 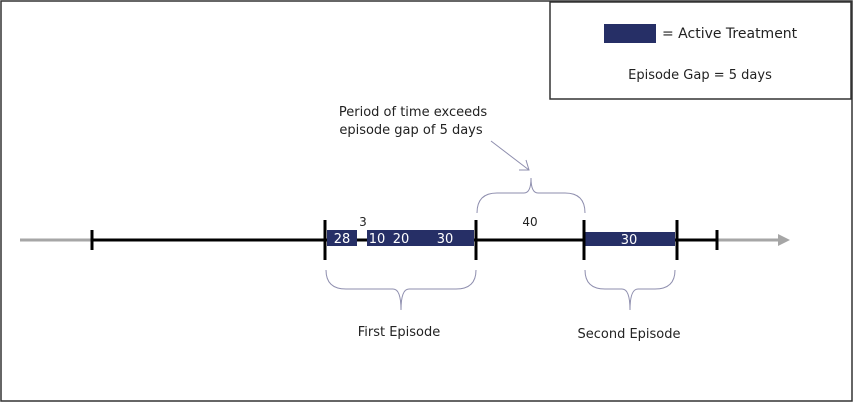 I want to click on bar-label-10: 10, so click(x=377, y=239).